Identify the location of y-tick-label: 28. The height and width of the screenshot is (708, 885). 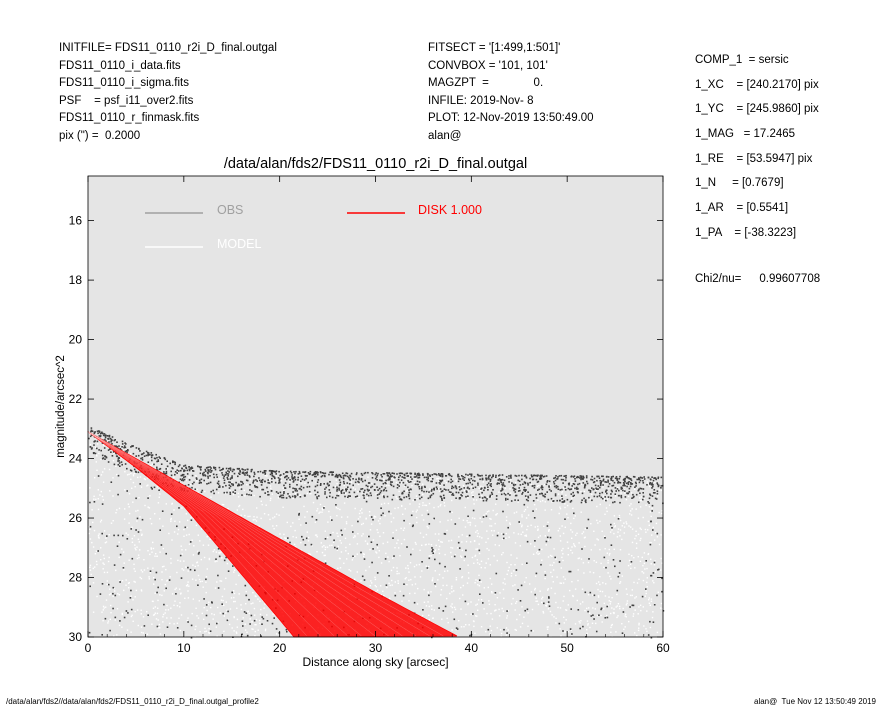
(76, 578).